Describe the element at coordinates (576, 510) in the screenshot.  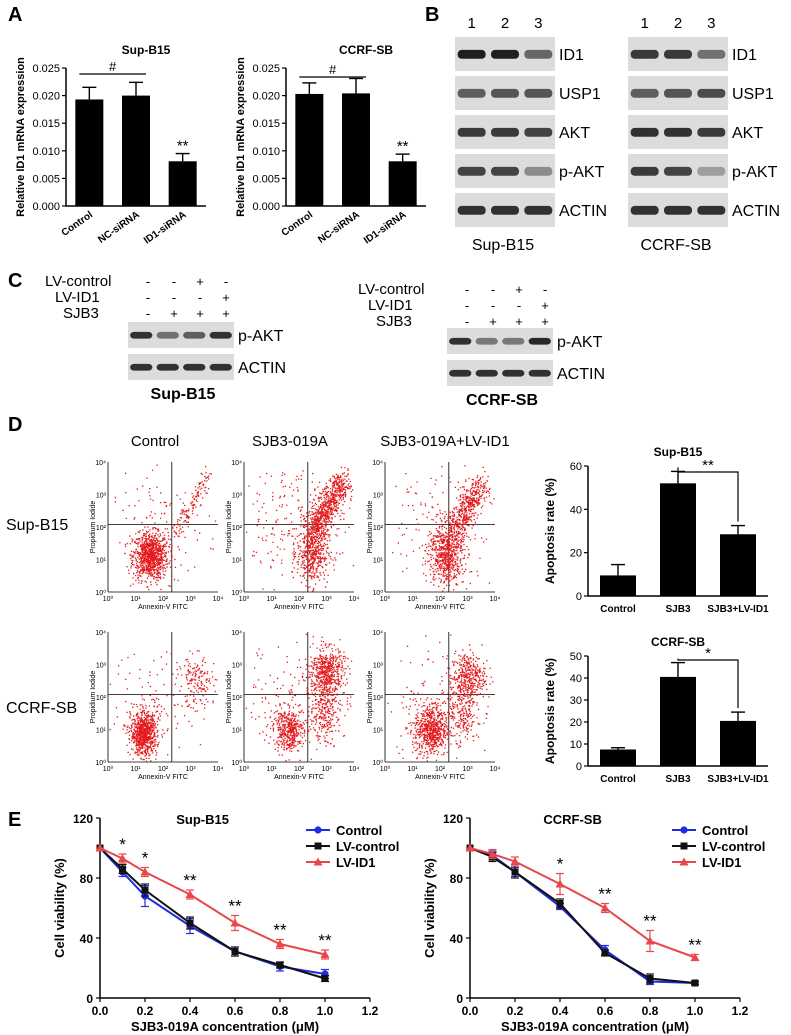
I see `panel-d-bar-1-y-tick-label: 40` at that location.